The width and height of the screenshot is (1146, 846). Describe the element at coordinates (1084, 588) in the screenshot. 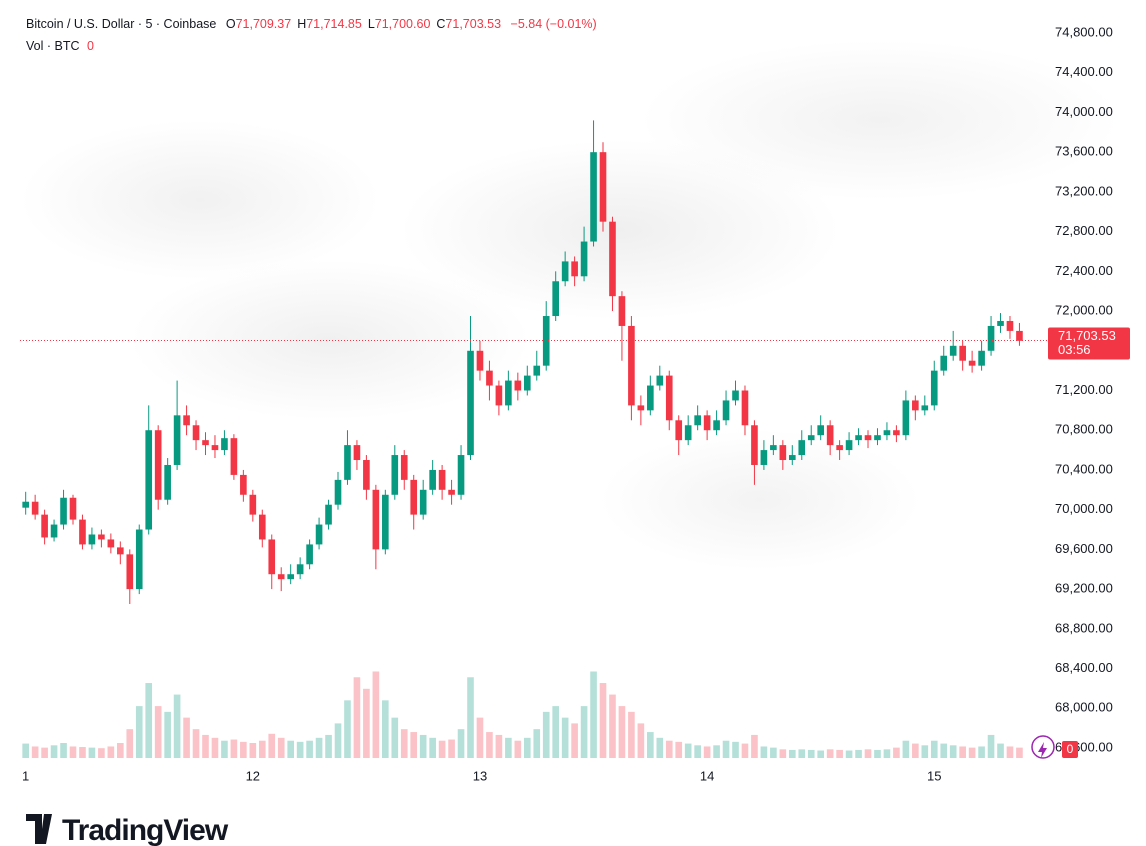

I see `y-tick-label: 69,200.00` at that location.